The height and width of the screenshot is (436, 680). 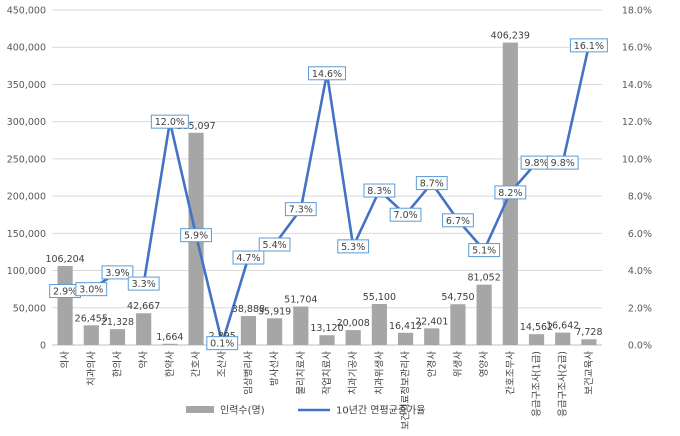 I want to click on right-axis-tick-label: 6.0%, so click(x=640, y=234).